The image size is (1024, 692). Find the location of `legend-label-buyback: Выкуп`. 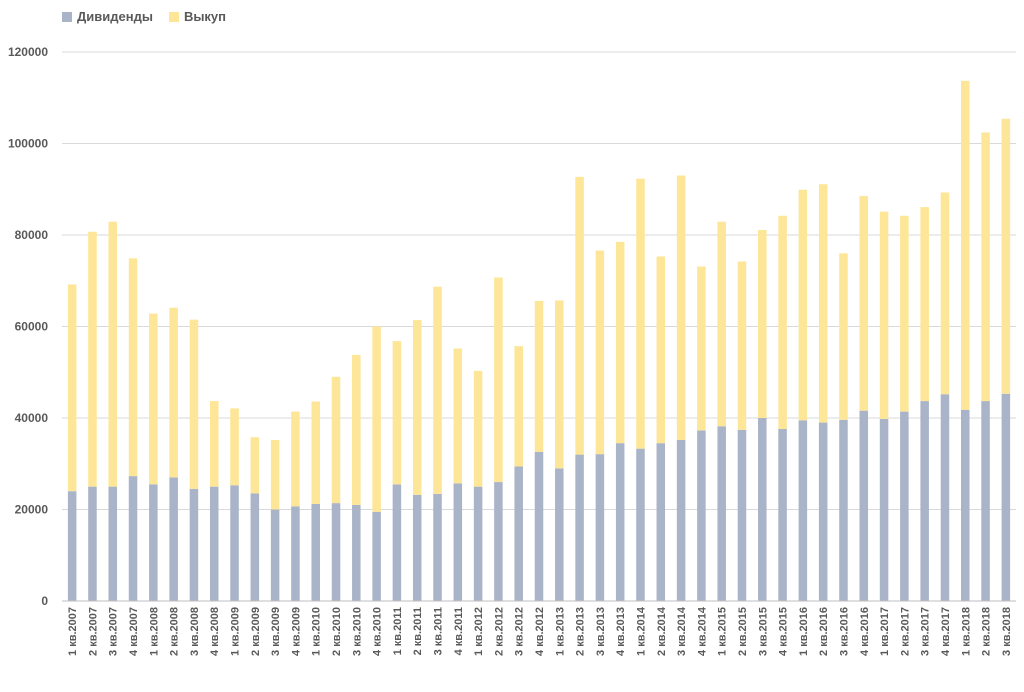

legend-label-buyback: Выкуп is located at coordinates (205, 16).